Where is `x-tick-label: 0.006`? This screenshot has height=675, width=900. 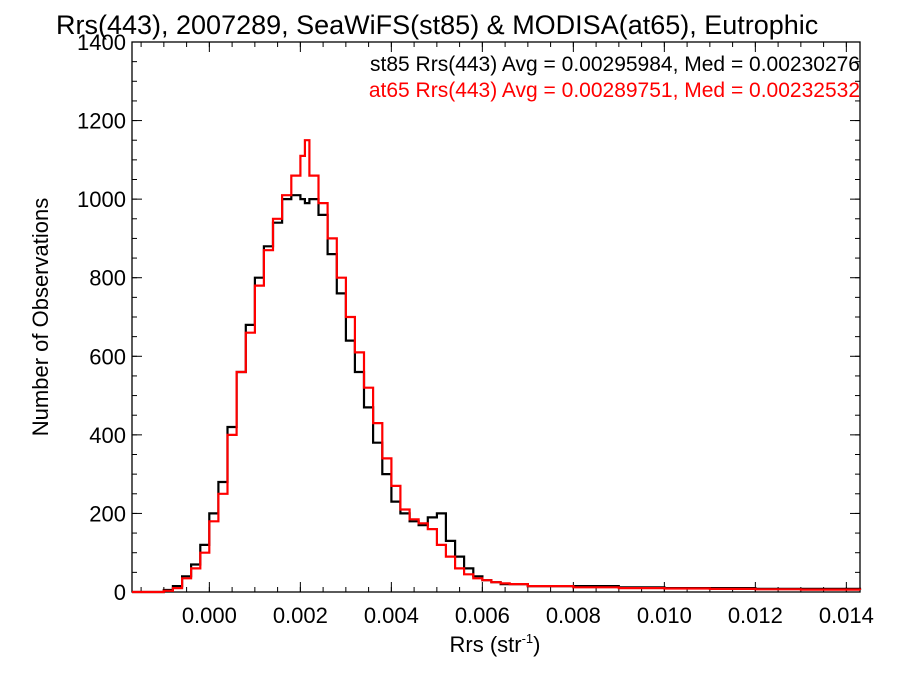 x-tick-label: 0.006 is located at coordinates (482, 615).